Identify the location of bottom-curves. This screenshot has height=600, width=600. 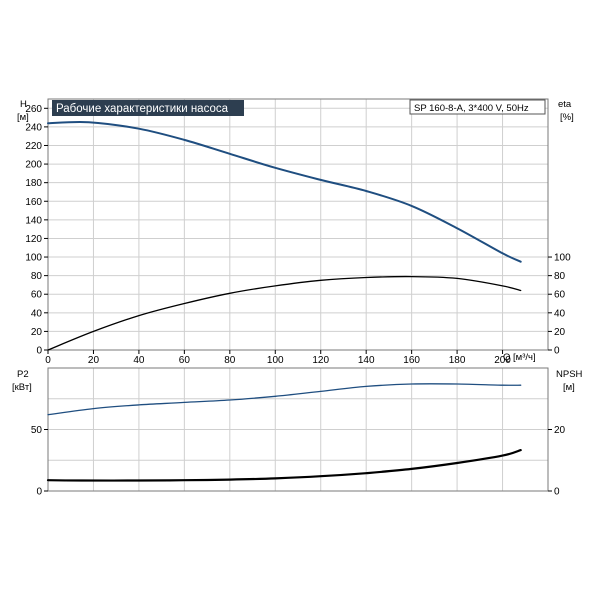
(284, 432).